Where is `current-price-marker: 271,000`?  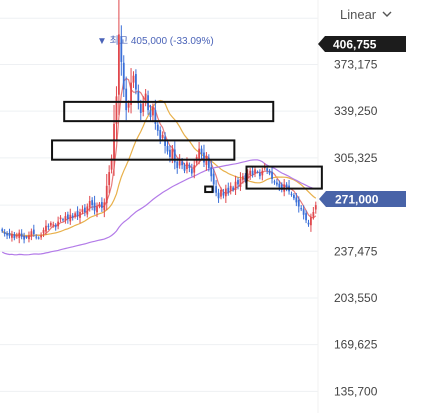
current-price-marker: 271,000 is located at coordinates (362, 199).